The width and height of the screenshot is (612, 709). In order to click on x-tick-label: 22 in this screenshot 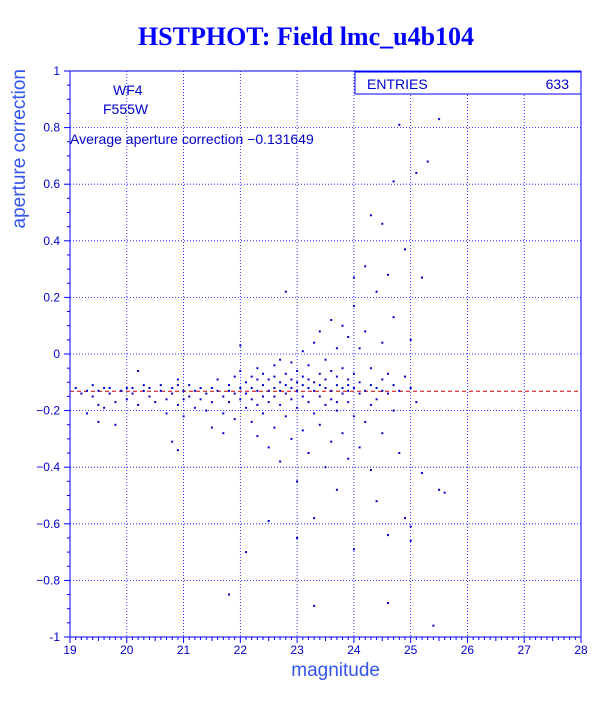, I will do `click(241, 650)`.